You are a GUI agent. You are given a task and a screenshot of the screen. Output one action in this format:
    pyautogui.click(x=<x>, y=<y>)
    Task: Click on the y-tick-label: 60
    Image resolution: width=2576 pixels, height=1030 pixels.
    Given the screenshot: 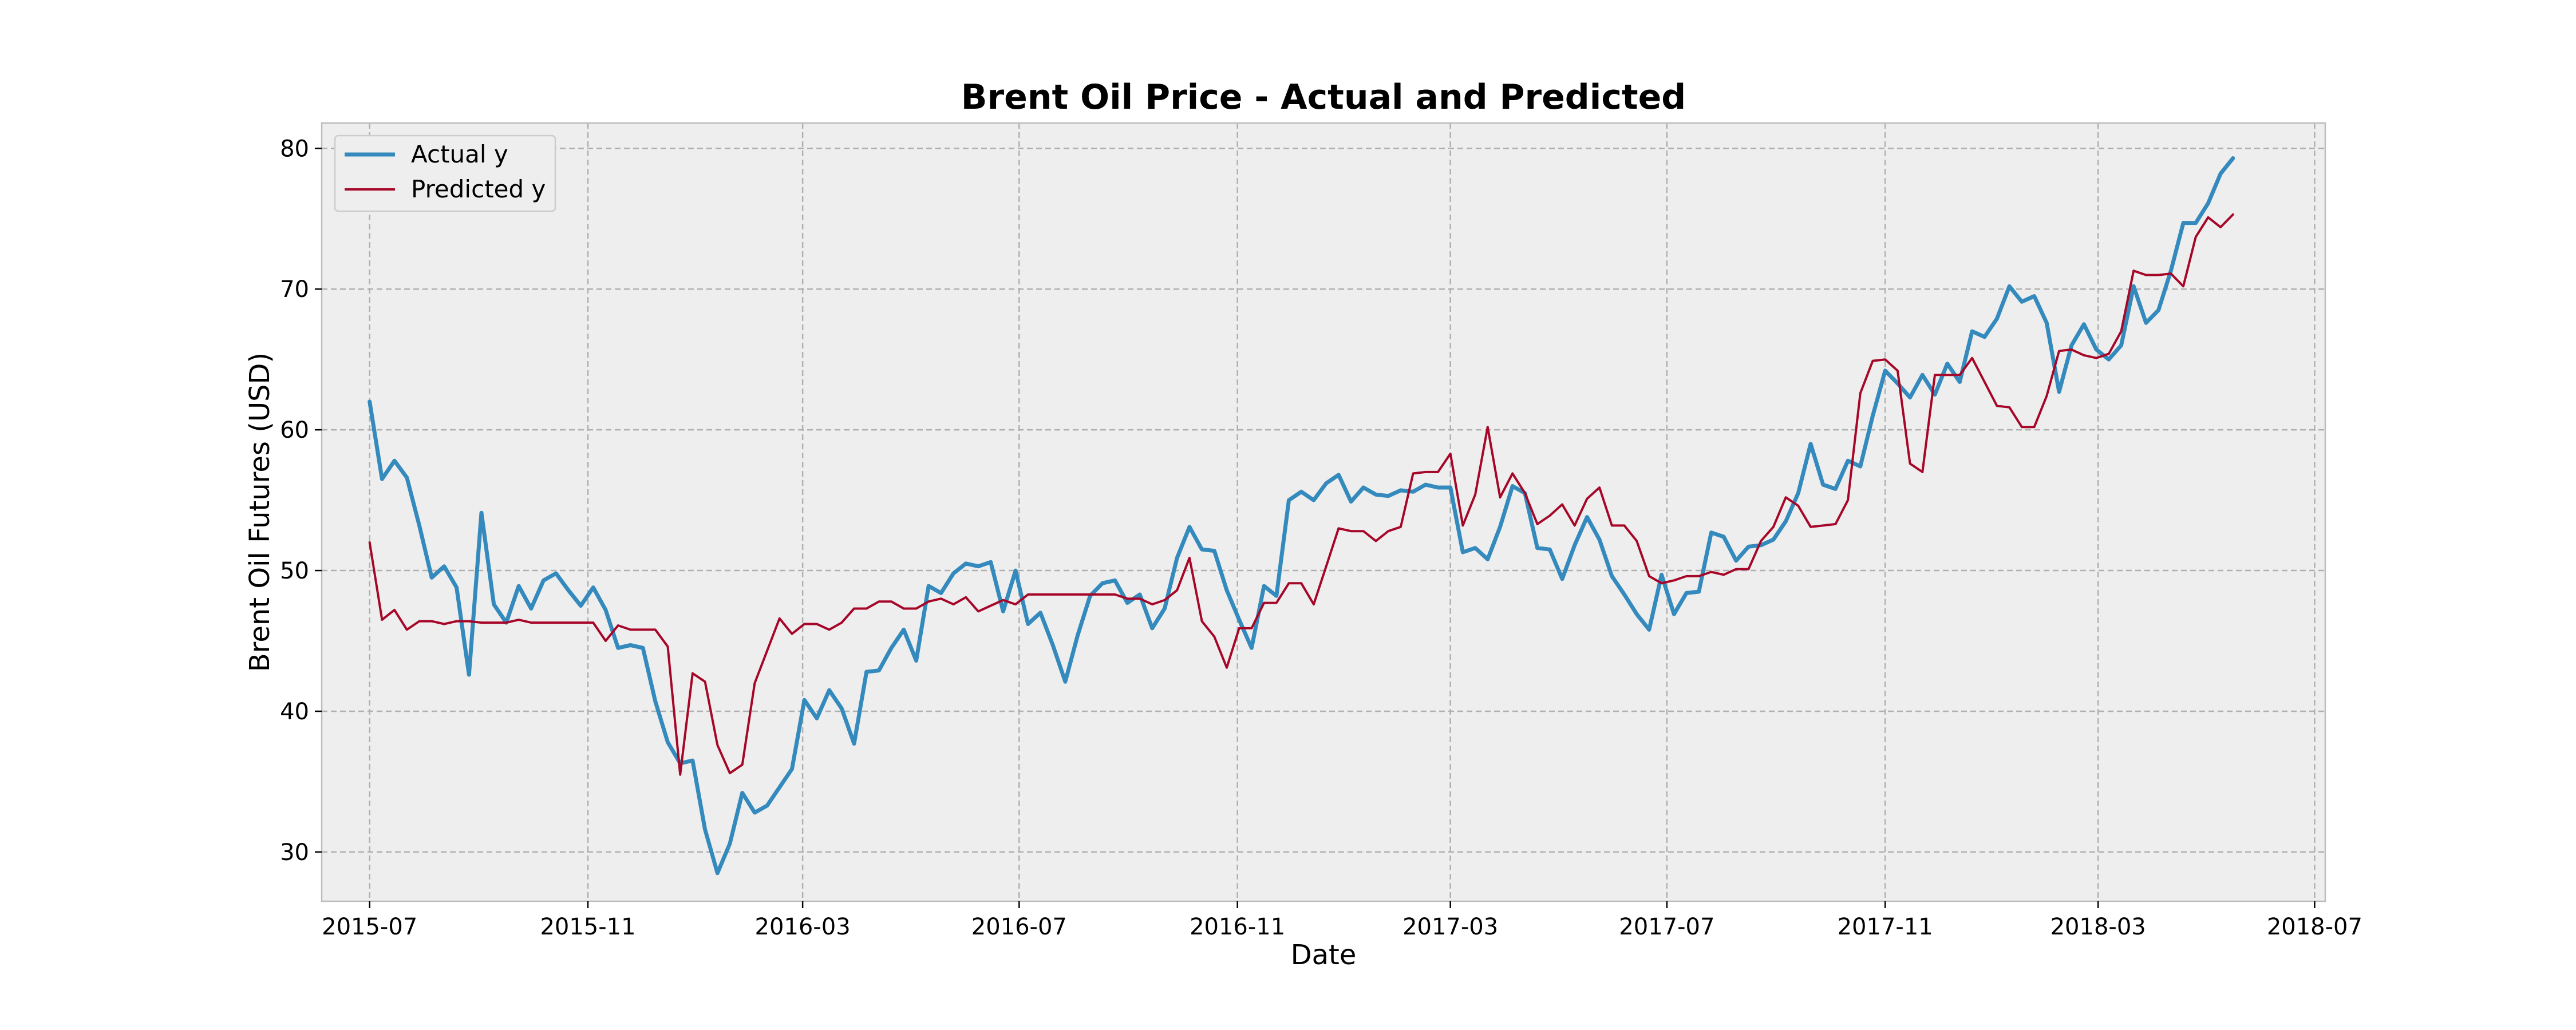 What is the action you would take?
    pyautogui.click(x=294, y=430)
    